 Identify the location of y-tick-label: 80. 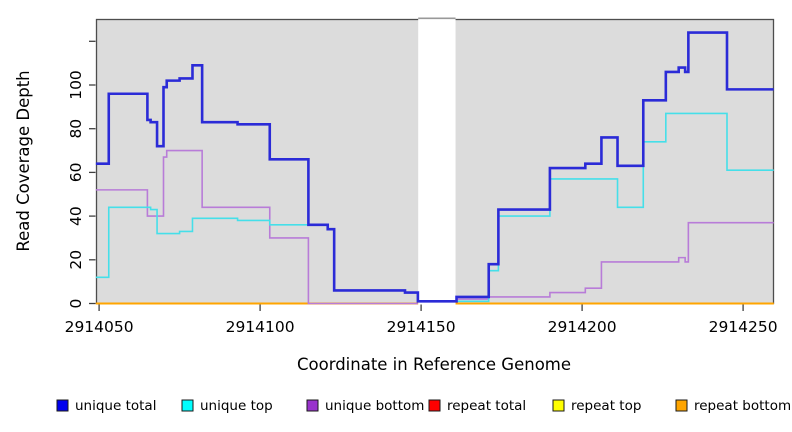
(76, 129).